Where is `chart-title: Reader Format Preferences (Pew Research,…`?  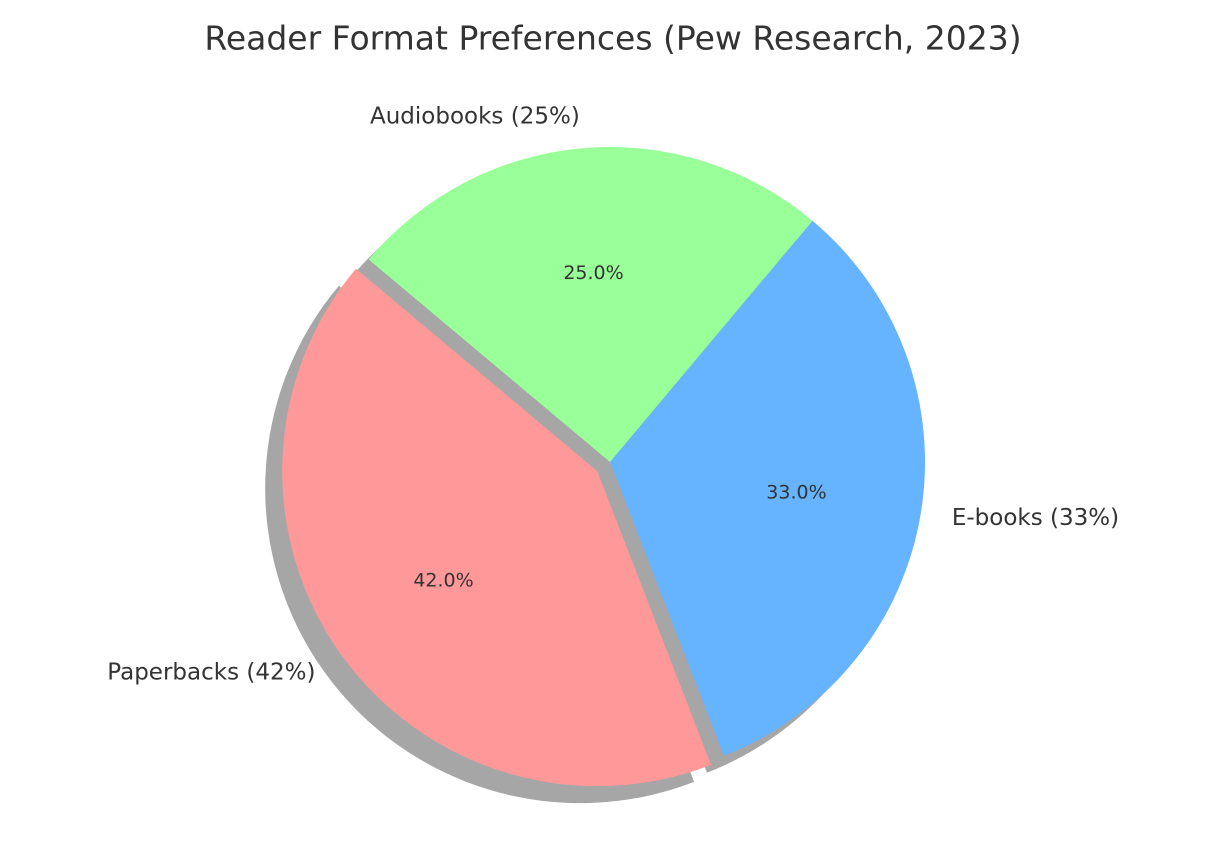
chart-title: Reader Format Preferences (Pew Research,… is located at coordinates (612, 38).